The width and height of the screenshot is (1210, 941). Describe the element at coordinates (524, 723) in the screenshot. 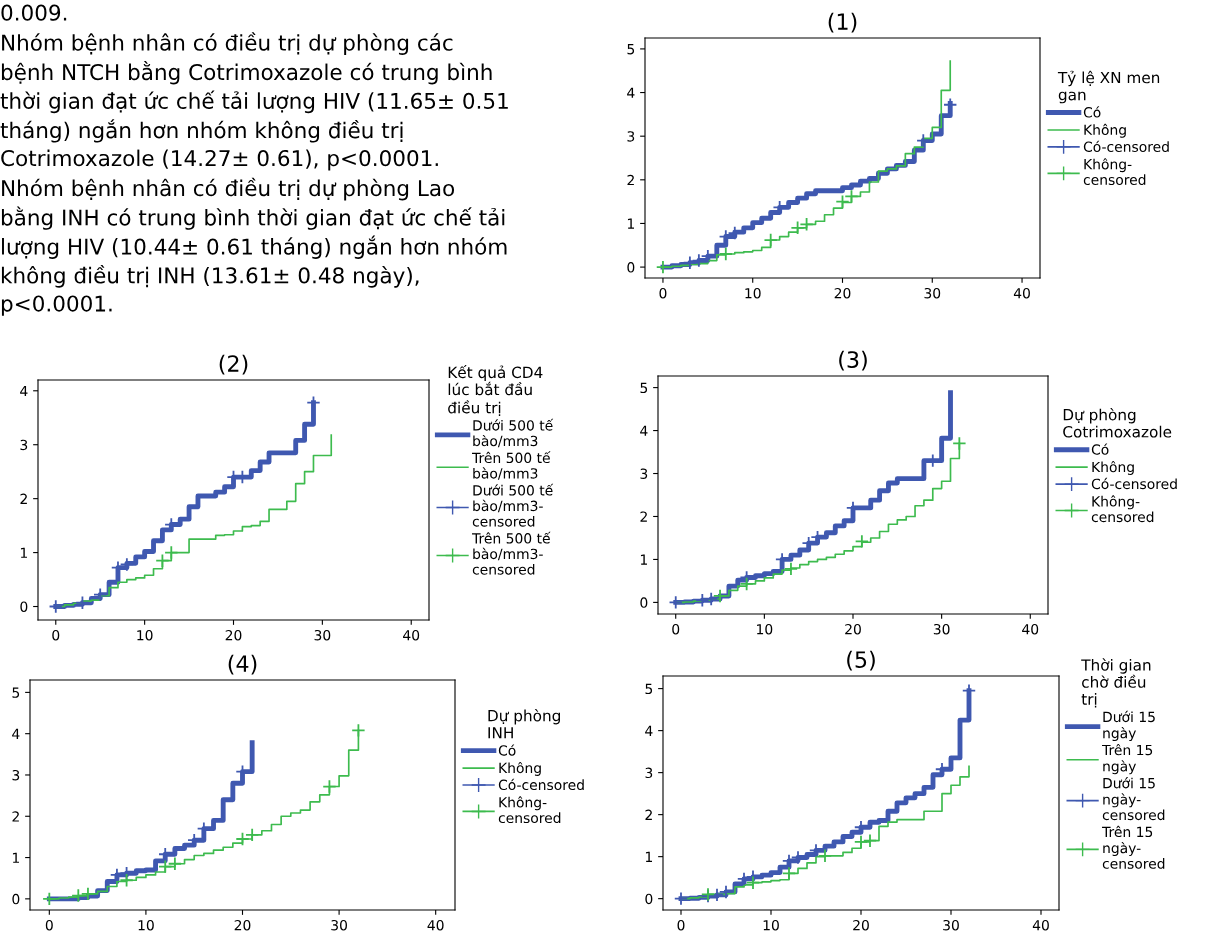

I see `legend-title: Dự phòng INH` at that location.